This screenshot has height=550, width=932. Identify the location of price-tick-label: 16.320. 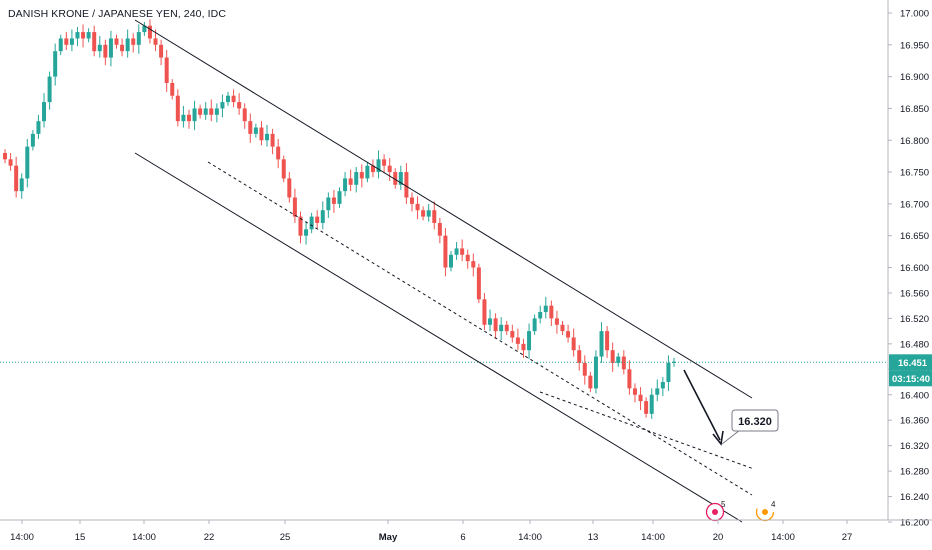
(914, 446).